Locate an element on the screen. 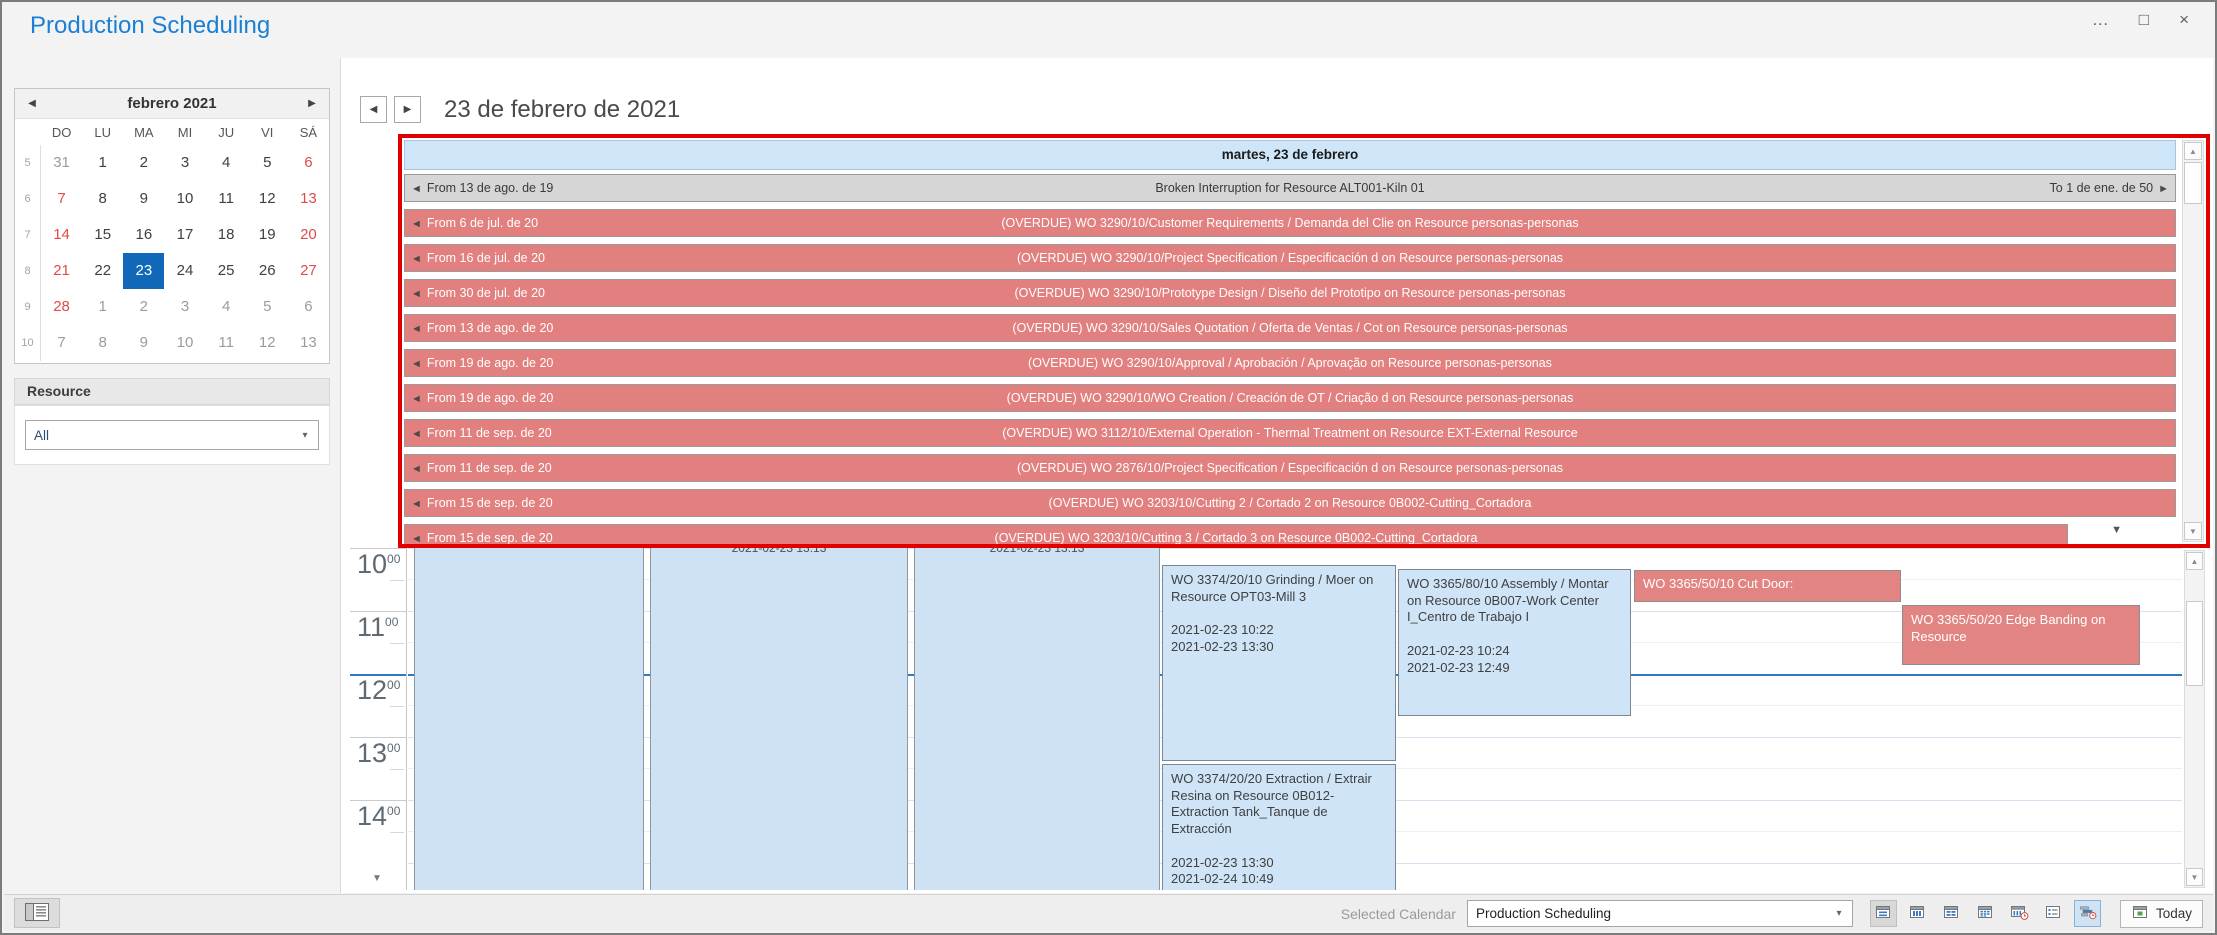 This screenshot has width=2217, height=935. calendar-dropdown: Production Scheduling ▾ is located at coordinates (1659, 913).